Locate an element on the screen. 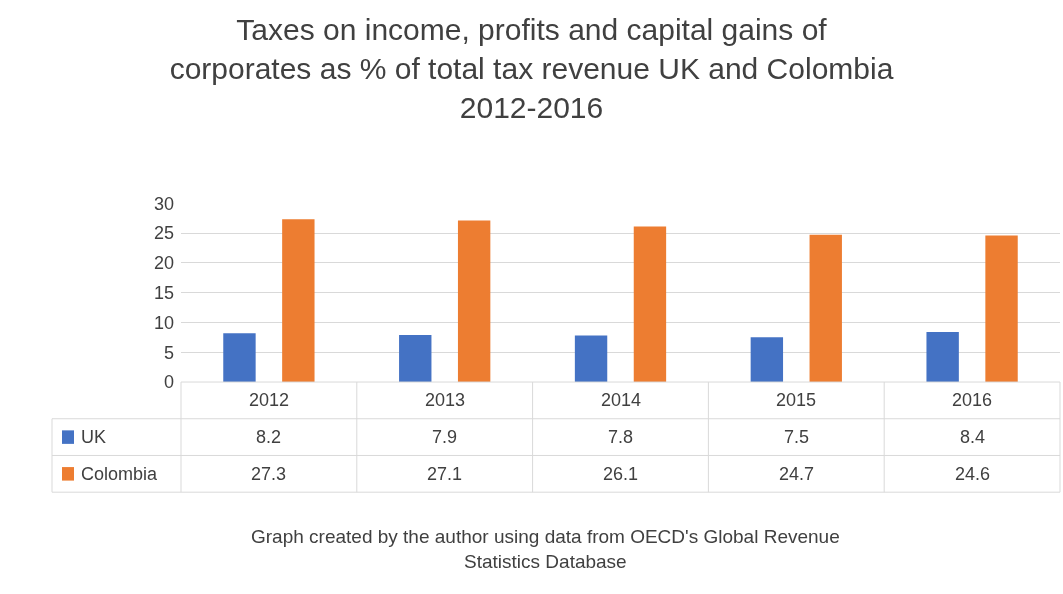  y-tick-label: 0 is located at coordinates (168, 382).